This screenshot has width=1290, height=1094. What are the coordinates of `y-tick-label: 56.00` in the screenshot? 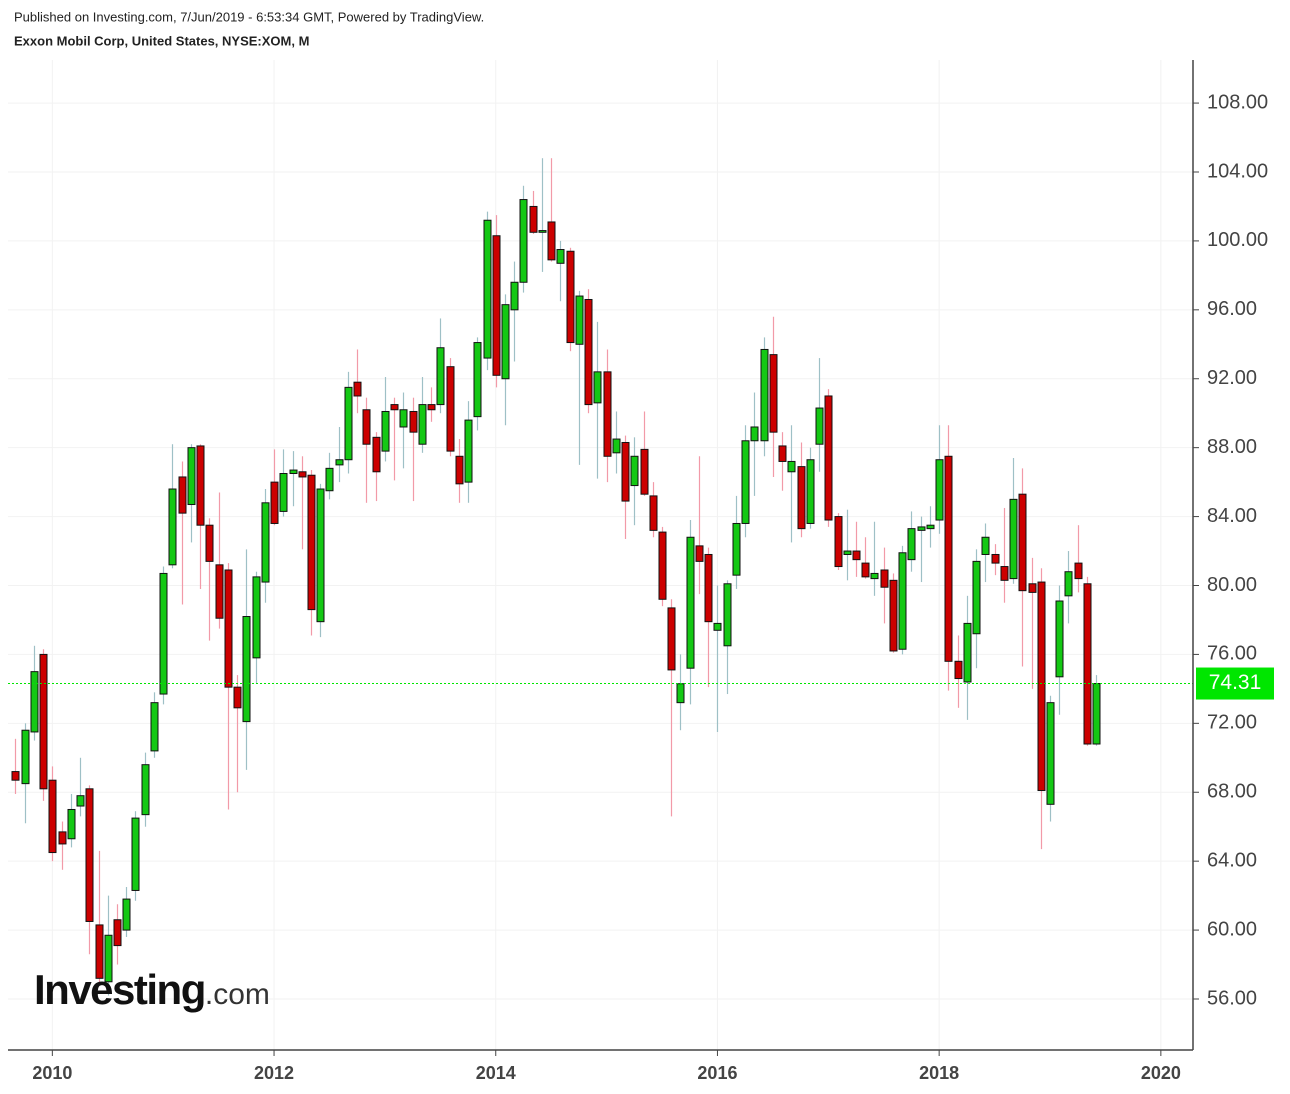 It's located at (1232, 998).